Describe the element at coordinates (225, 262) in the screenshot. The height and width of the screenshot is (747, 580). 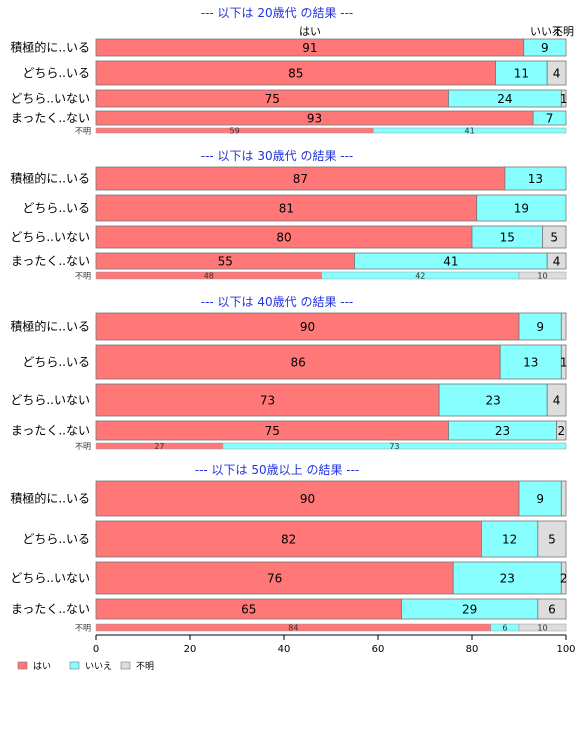
I see `data-label: 55` at that location.